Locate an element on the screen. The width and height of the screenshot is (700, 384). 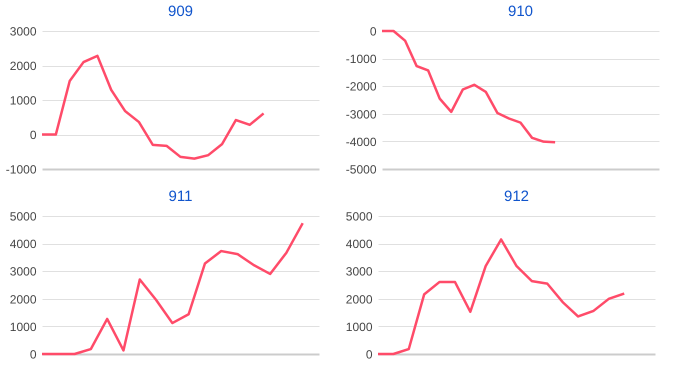
chart-title: 911 is located at coordinates (180, 196).